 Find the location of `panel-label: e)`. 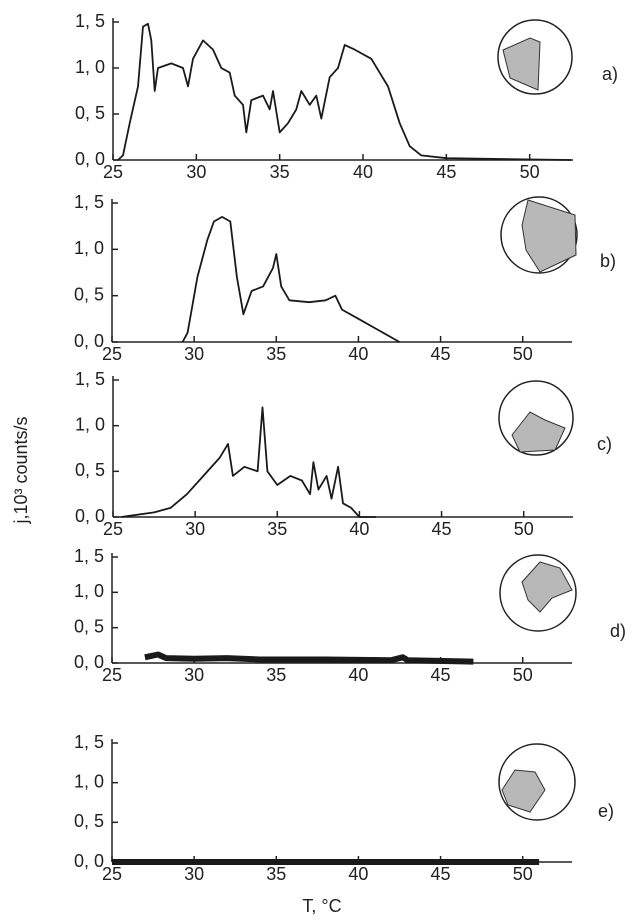

panel-label: e) is located at coordinates (606, 811).